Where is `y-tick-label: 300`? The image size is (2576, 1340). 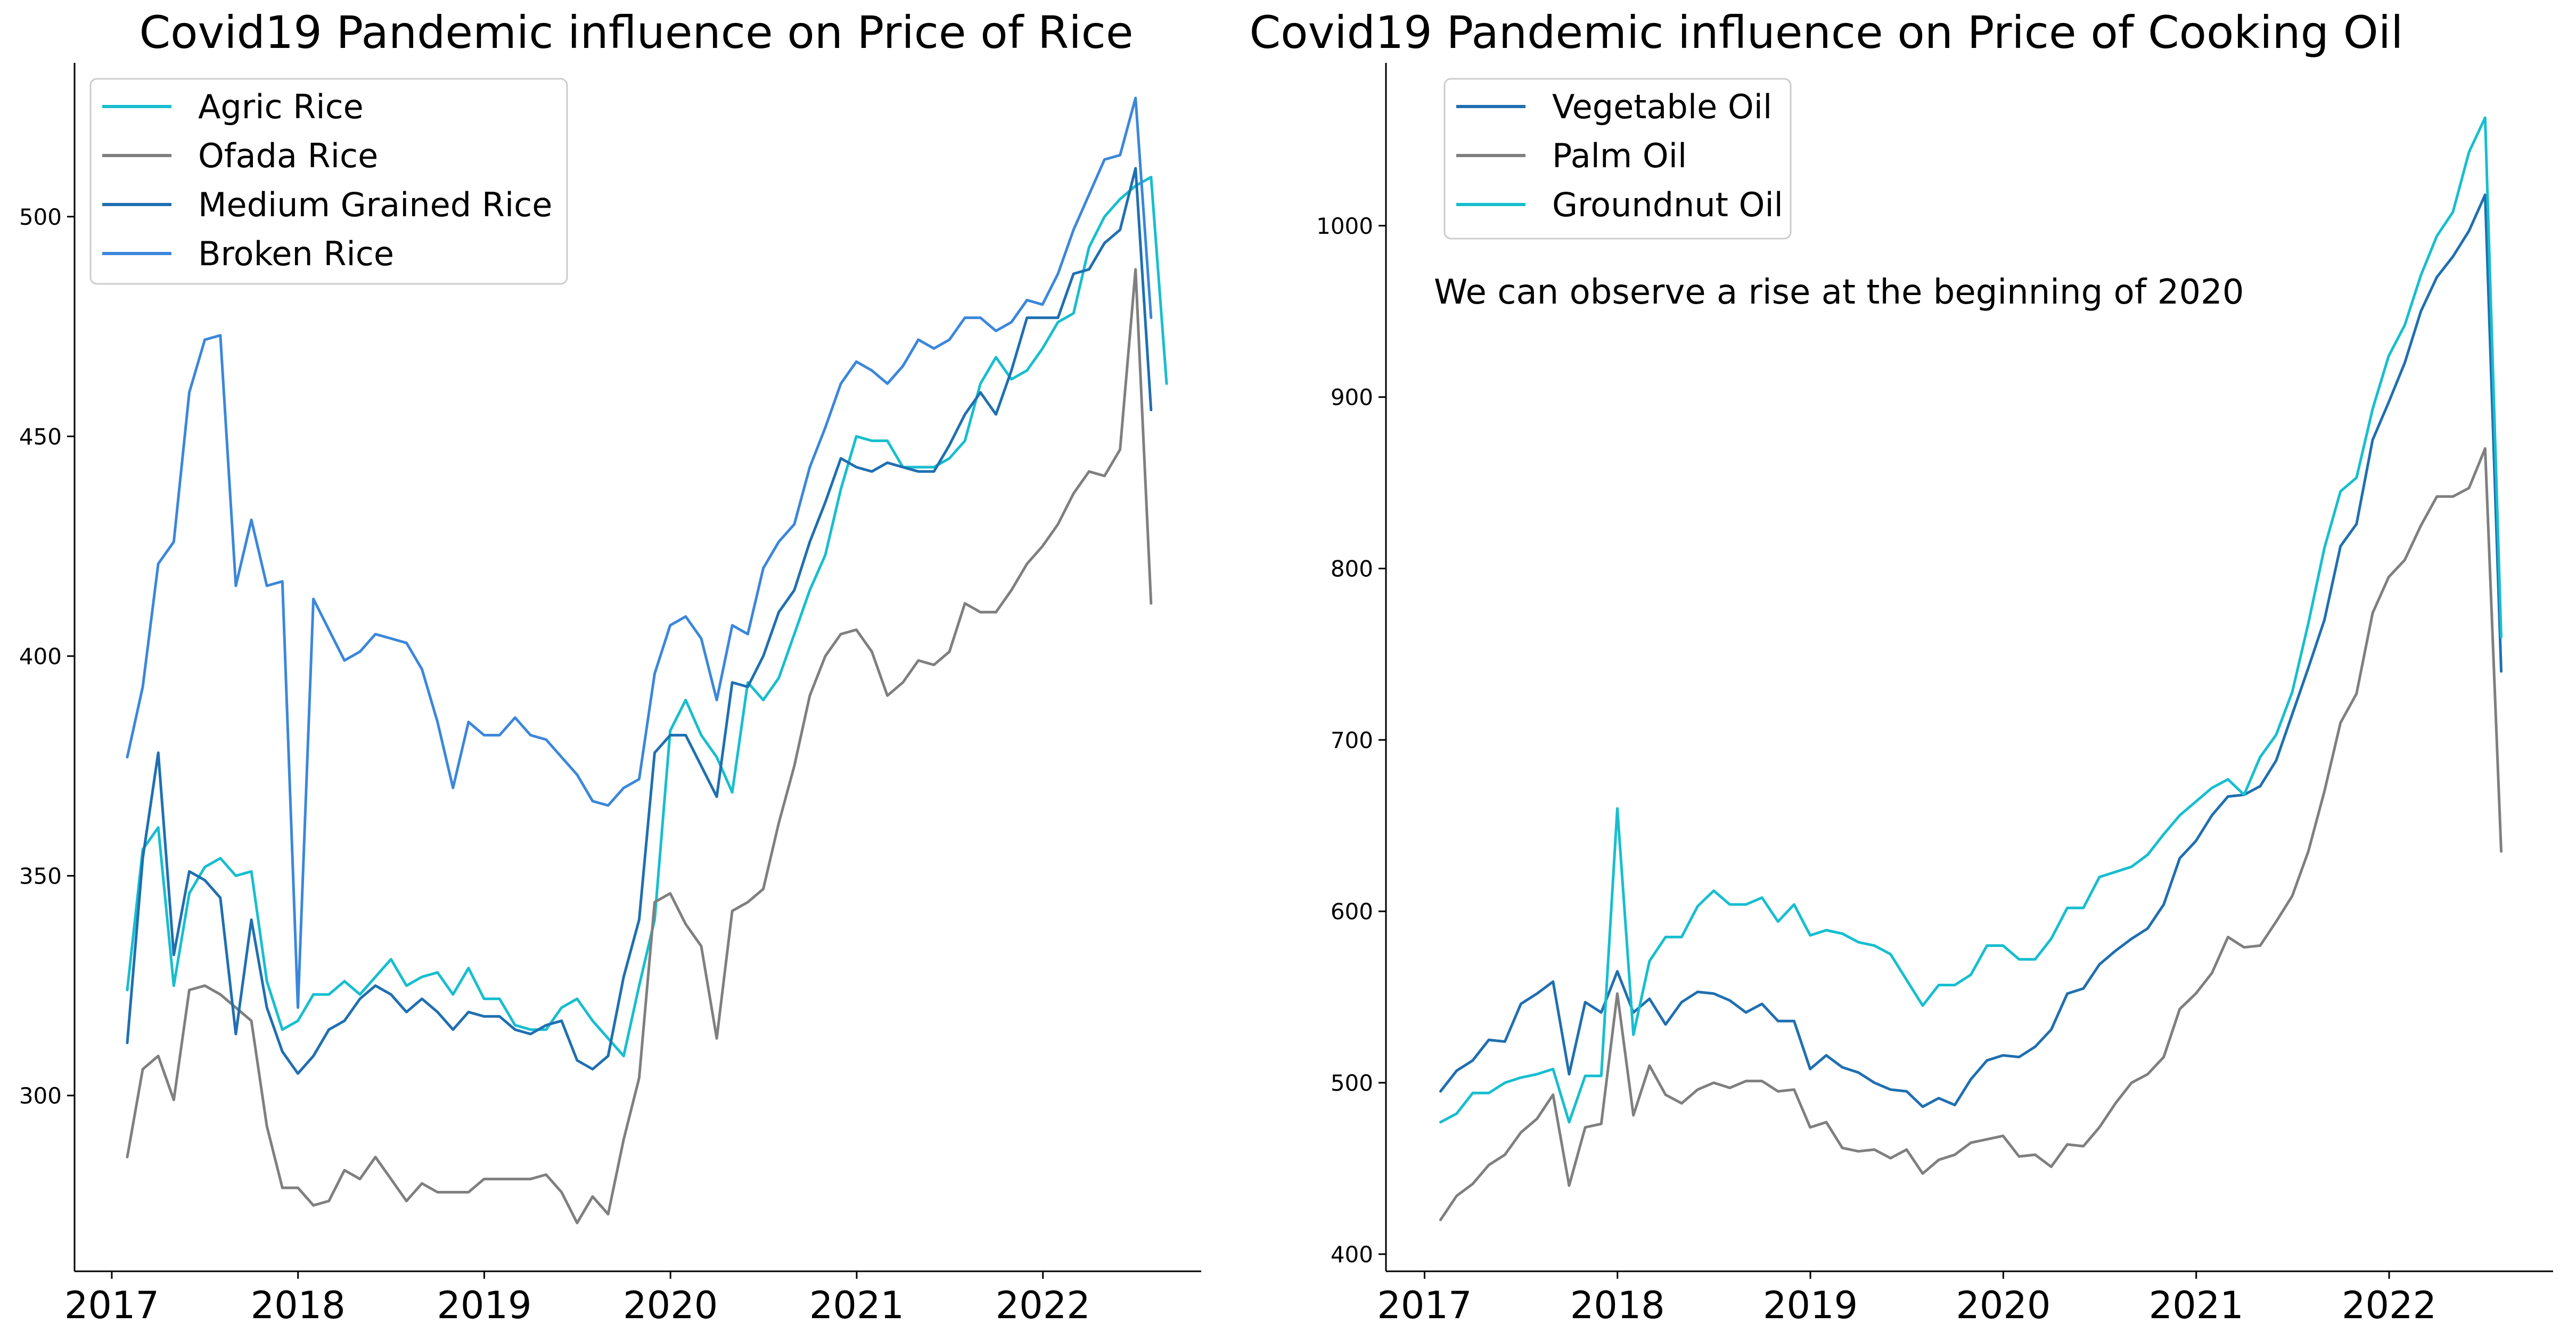 y-tick-label: 300 is located at coordinates (40, 1096).